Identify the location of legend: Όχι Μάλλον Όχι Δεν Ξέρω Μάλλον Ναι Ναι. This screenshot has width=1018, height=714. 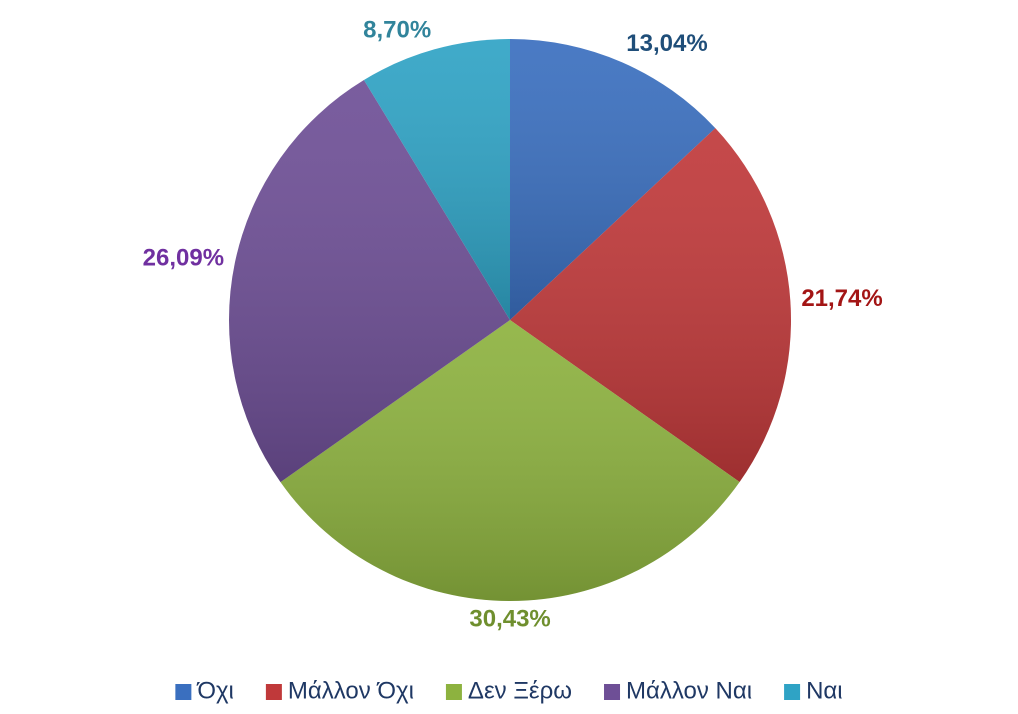
(509, 690).